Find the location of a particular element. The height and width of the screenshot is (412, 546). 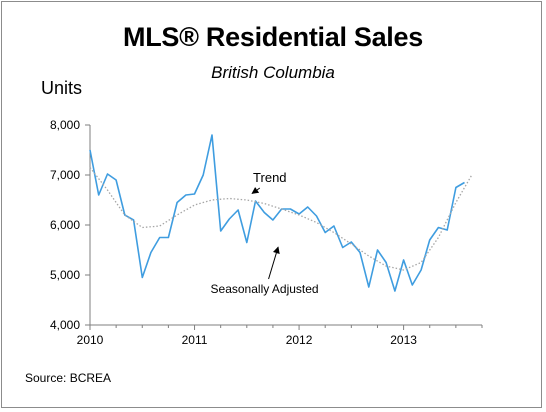

y-tick-label: 8,000 is located at coordinates (65, 125).